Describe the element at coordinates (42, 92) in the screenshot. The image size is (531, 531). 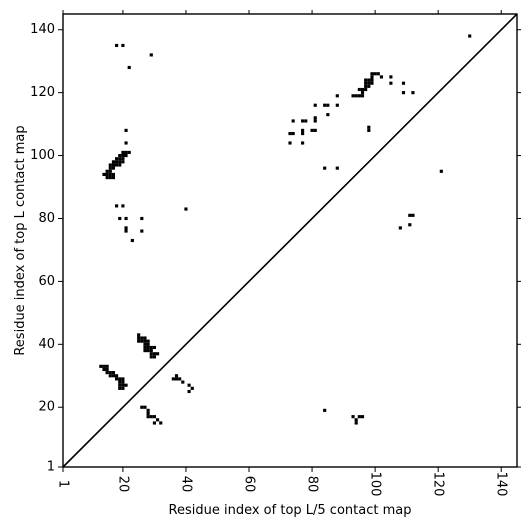
I see `y-tick-label: 120` at that location.